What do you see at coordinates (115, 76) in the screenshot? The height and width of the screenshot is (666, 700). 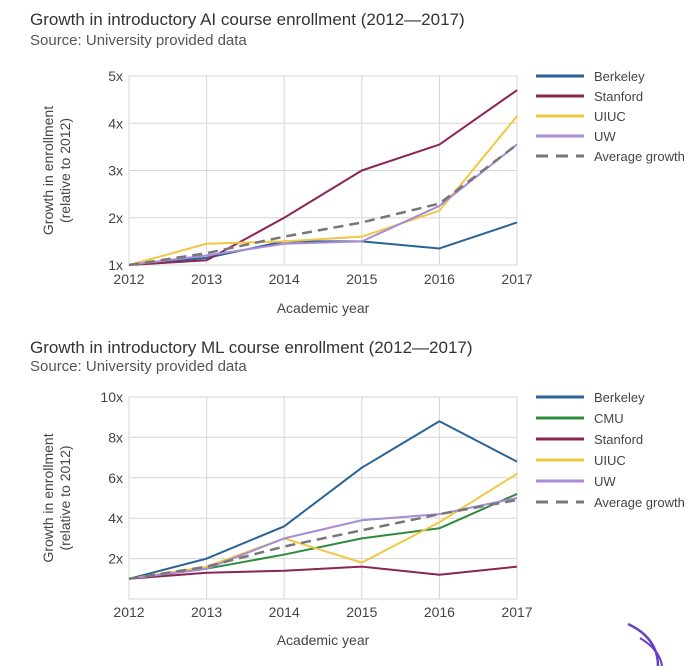 I see `y-tick-label: 5x` at bounding box center [115, 76].